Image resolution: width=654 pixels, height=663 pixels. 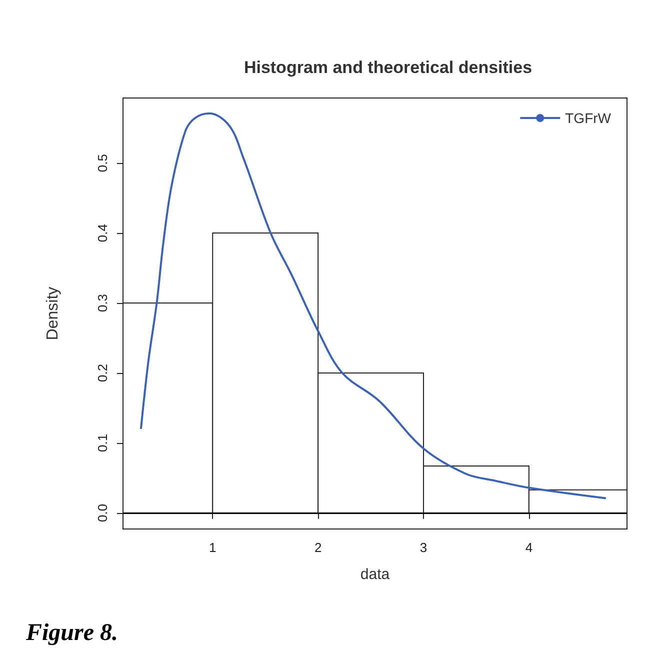 I want to click on x-tick-label: 3, so click(x=424, y=547).